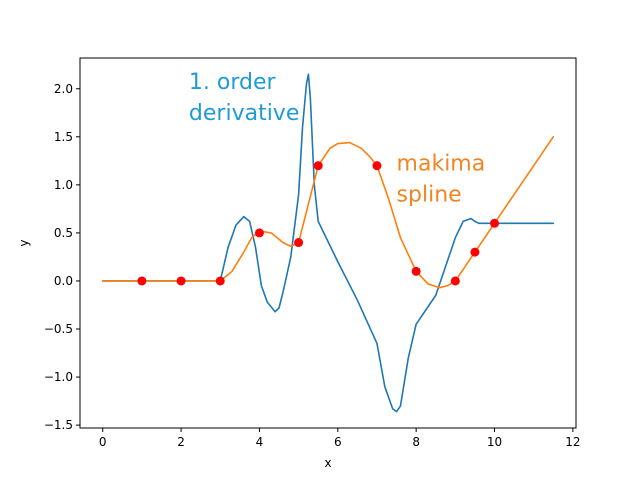  Describe the element at coordinates (416, 442) in the screenshot. I see `x-tick-label: 8` at that location.